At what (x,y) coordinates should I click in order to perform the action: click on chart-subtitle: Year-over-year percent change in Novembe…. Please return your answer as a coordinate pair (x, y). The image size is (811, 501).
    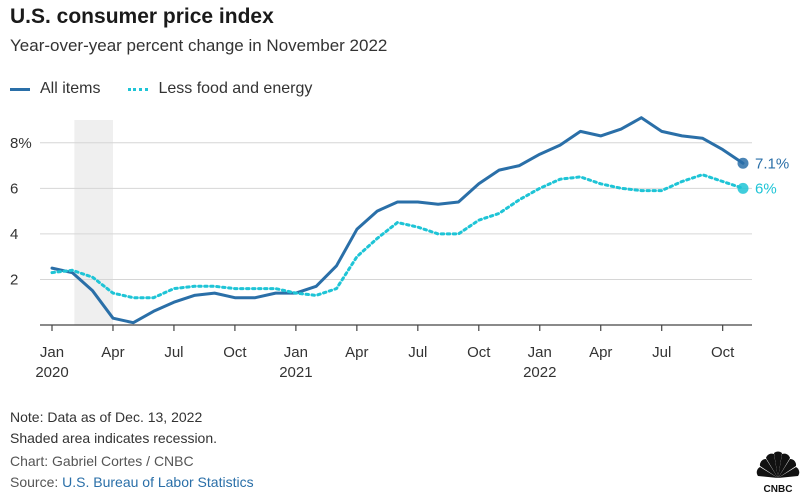
    Looking at the image, I should click on (199, 45).